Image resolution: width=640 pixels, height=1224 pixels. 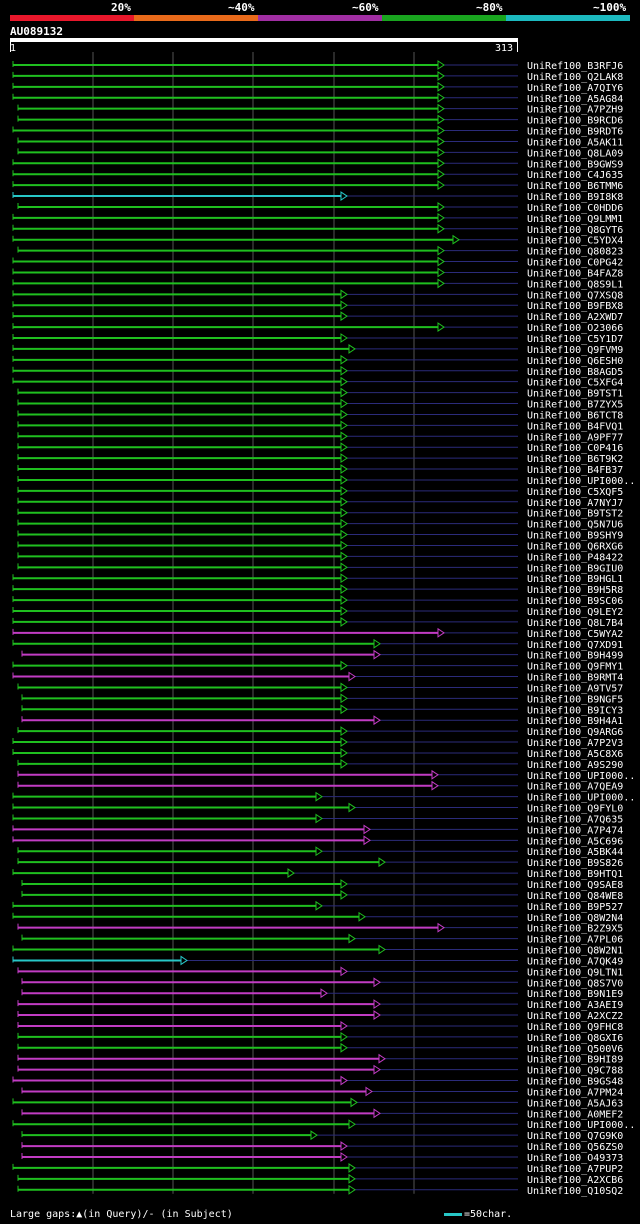 I want to click on hit-label: UniRef100_A9S290, so click(x=575, y=765).